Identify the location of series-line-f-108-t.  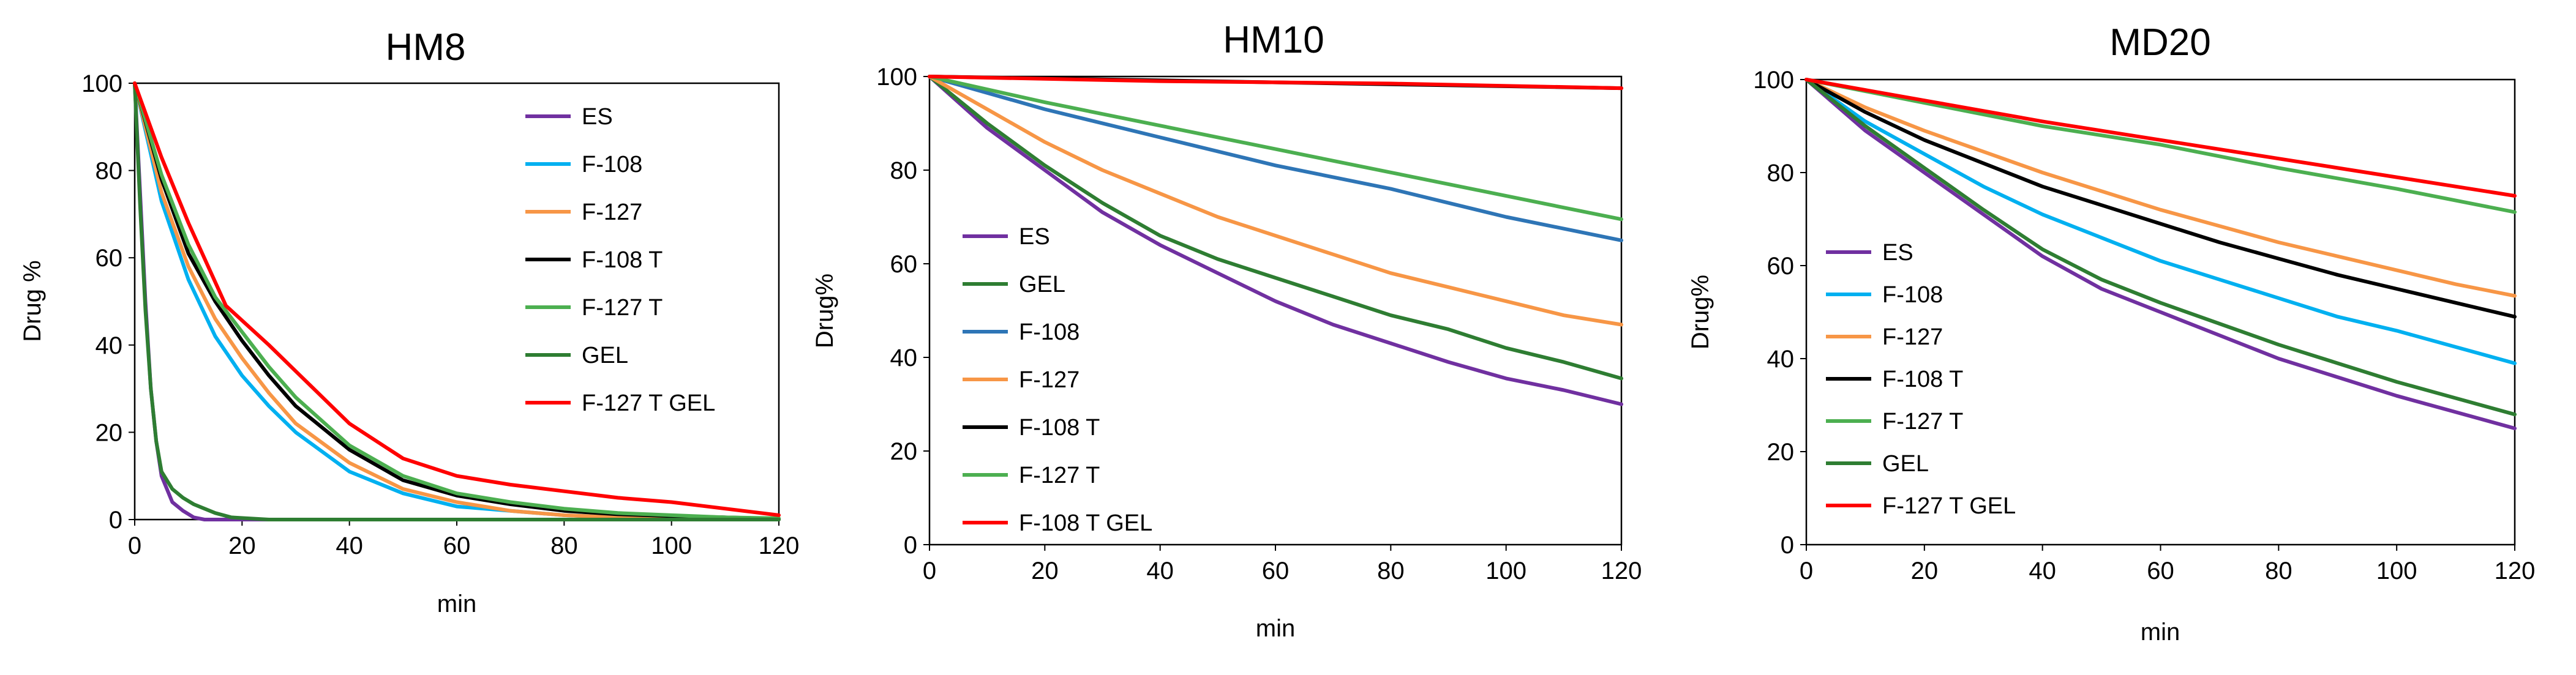
(2160, 198).